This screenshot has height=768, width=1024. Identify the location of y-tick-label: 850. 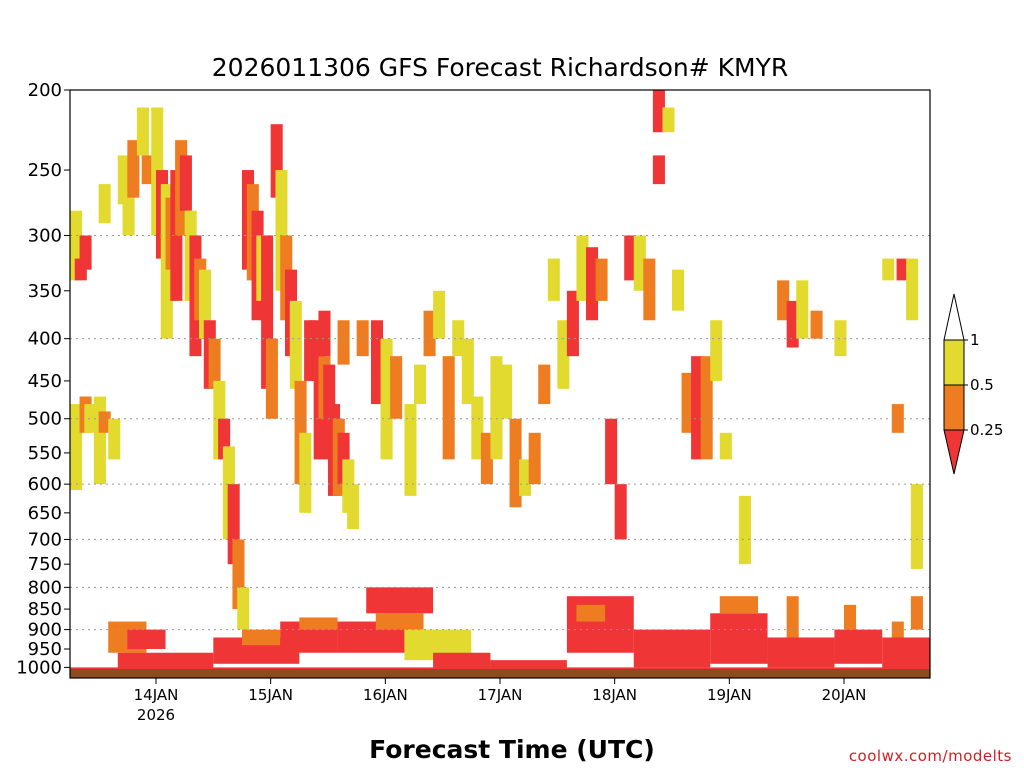
(45, 609).